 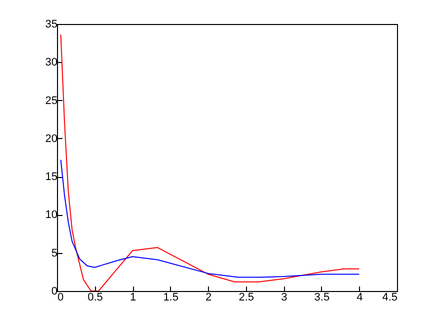 I want to click on x-tick-label: 1.5, so click(x=170, y=298).